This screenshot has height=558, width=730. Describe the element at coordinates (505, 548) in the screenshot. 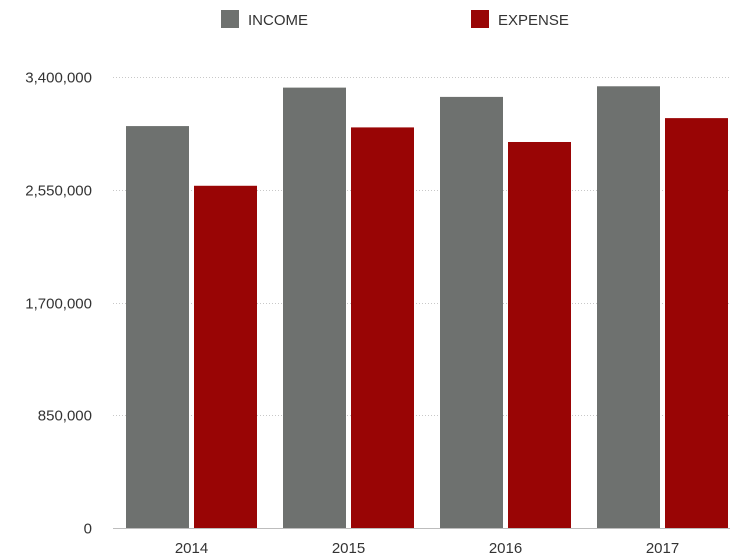

I see `x-tick-label: 2016` at that location.